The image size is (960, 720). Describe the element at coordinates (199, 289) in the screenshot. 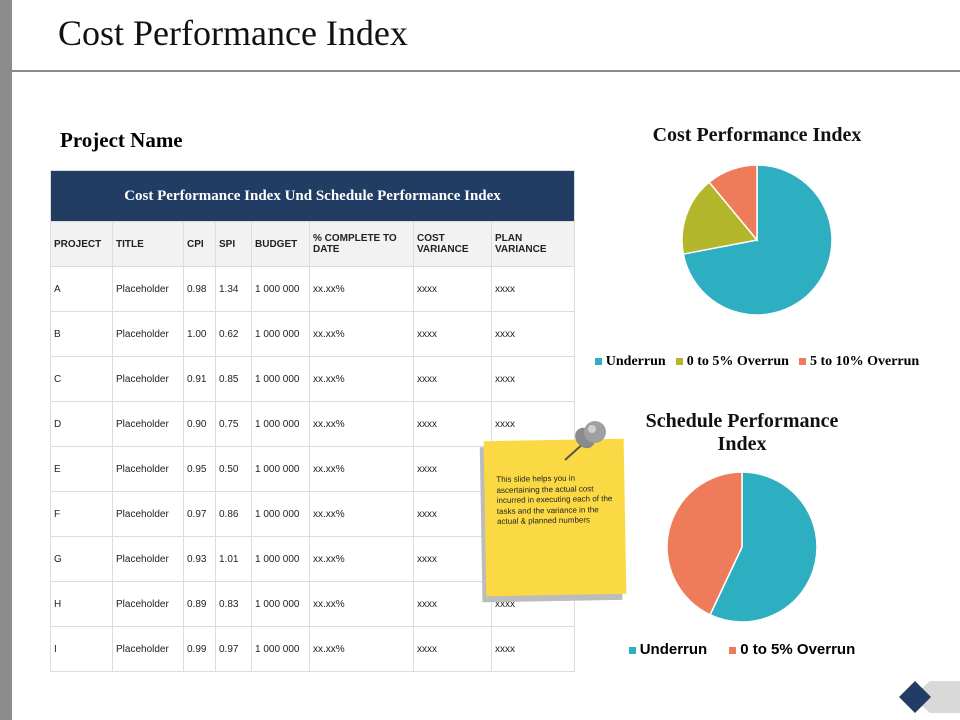

I see `table-cell: 0.98` at that location.